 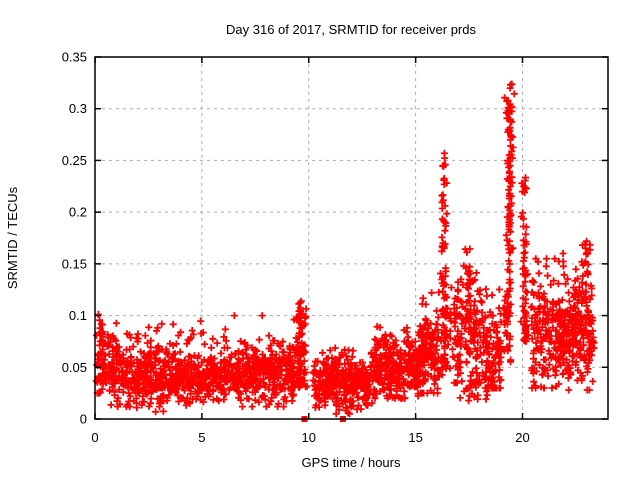 I want to click on y-tick-label: 0.35, so click(x=74, y=57).